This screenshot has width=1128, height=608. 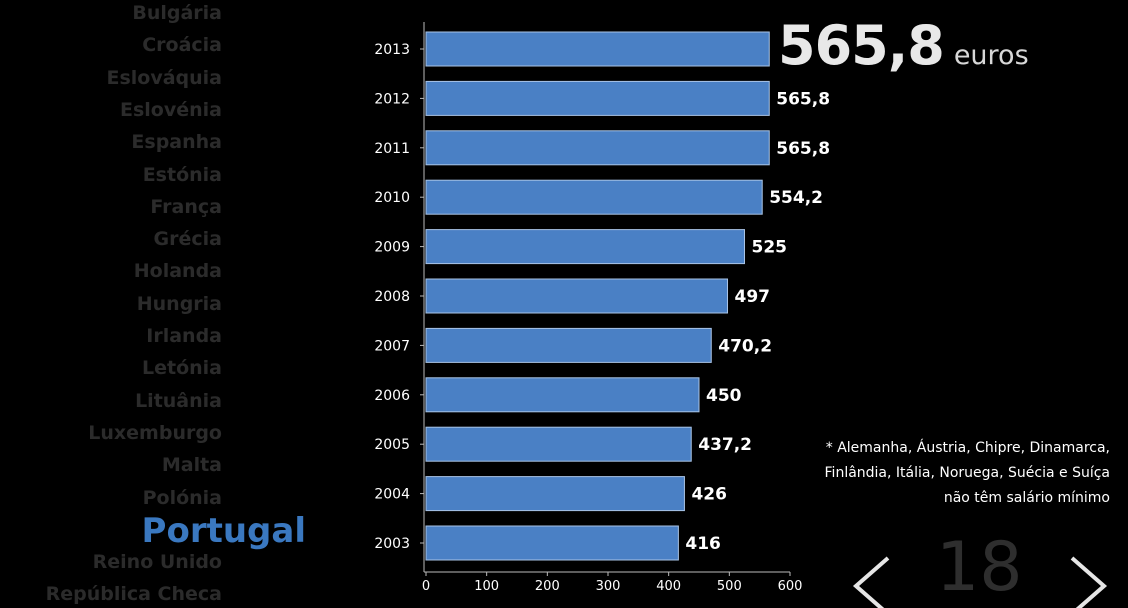 What do you see at coordinates (392, 445) in the screenshot?
I see `year-label: 2005` at bounding box center [392, 445].